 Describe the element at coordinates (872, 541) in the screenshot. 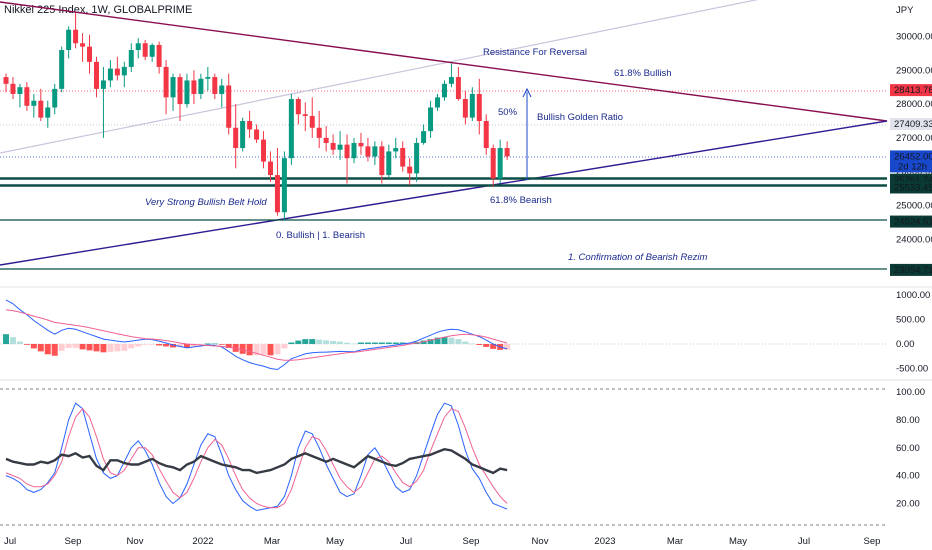

I see `time-axis-tick: Sep` at that location.